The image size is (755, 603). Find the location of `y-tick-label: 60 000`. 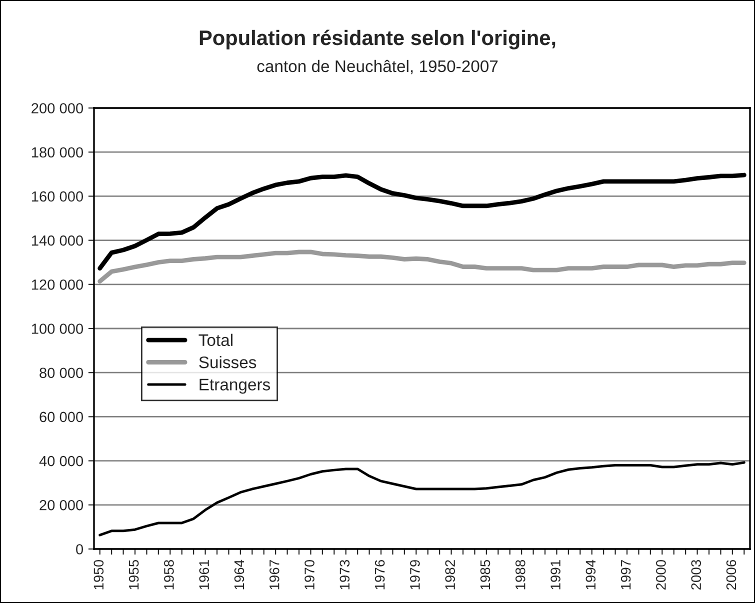

y-tick-label: 60 000 is located at coordinates (62, 417).